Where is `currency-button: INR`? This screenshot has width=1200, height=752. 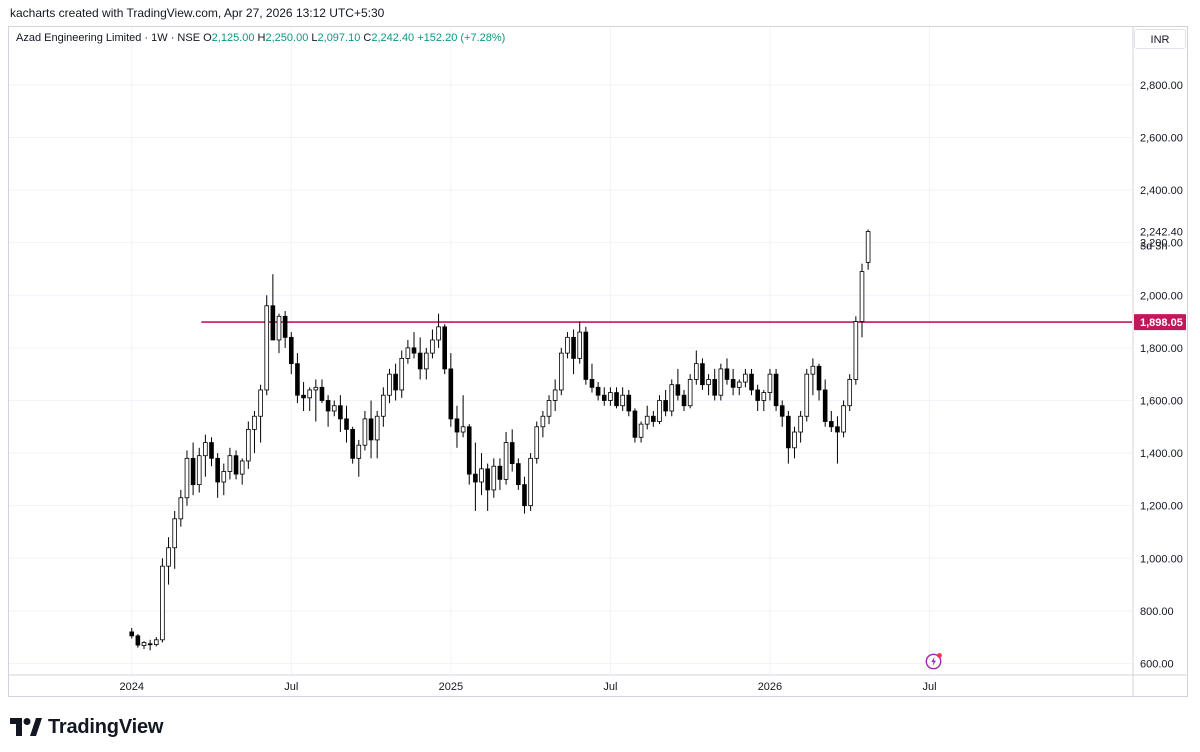
currency-button: INR is located at coordinates (1160, 39).